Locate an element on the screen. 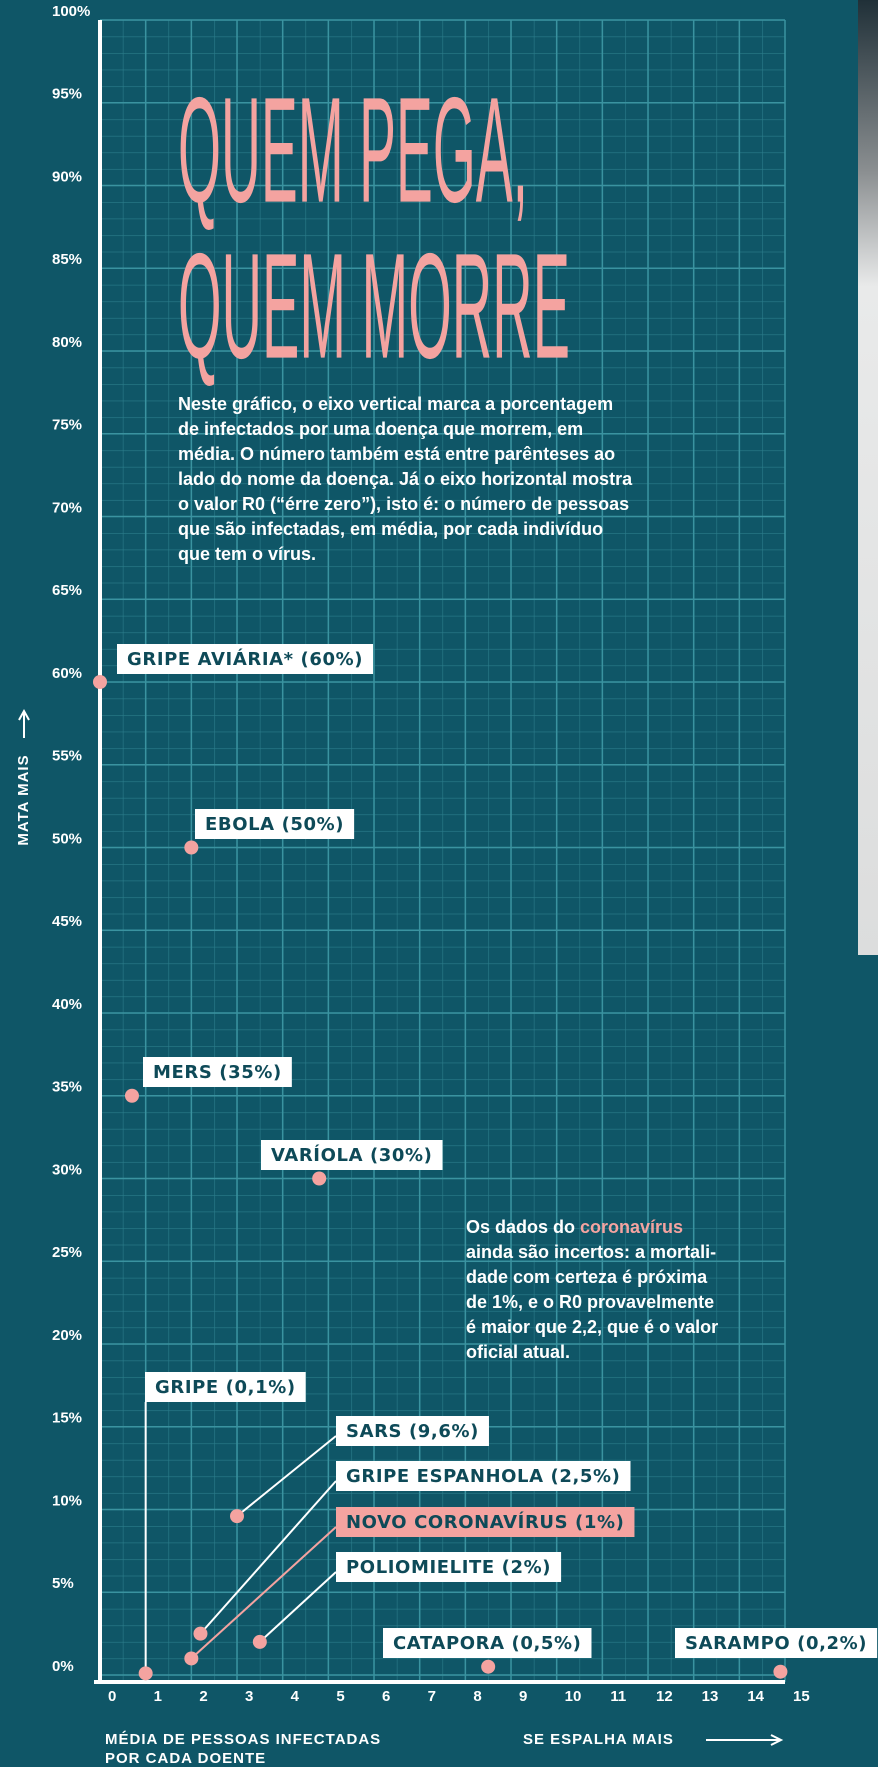  y-tick-label: 65% is located at coordinates (67, 590).